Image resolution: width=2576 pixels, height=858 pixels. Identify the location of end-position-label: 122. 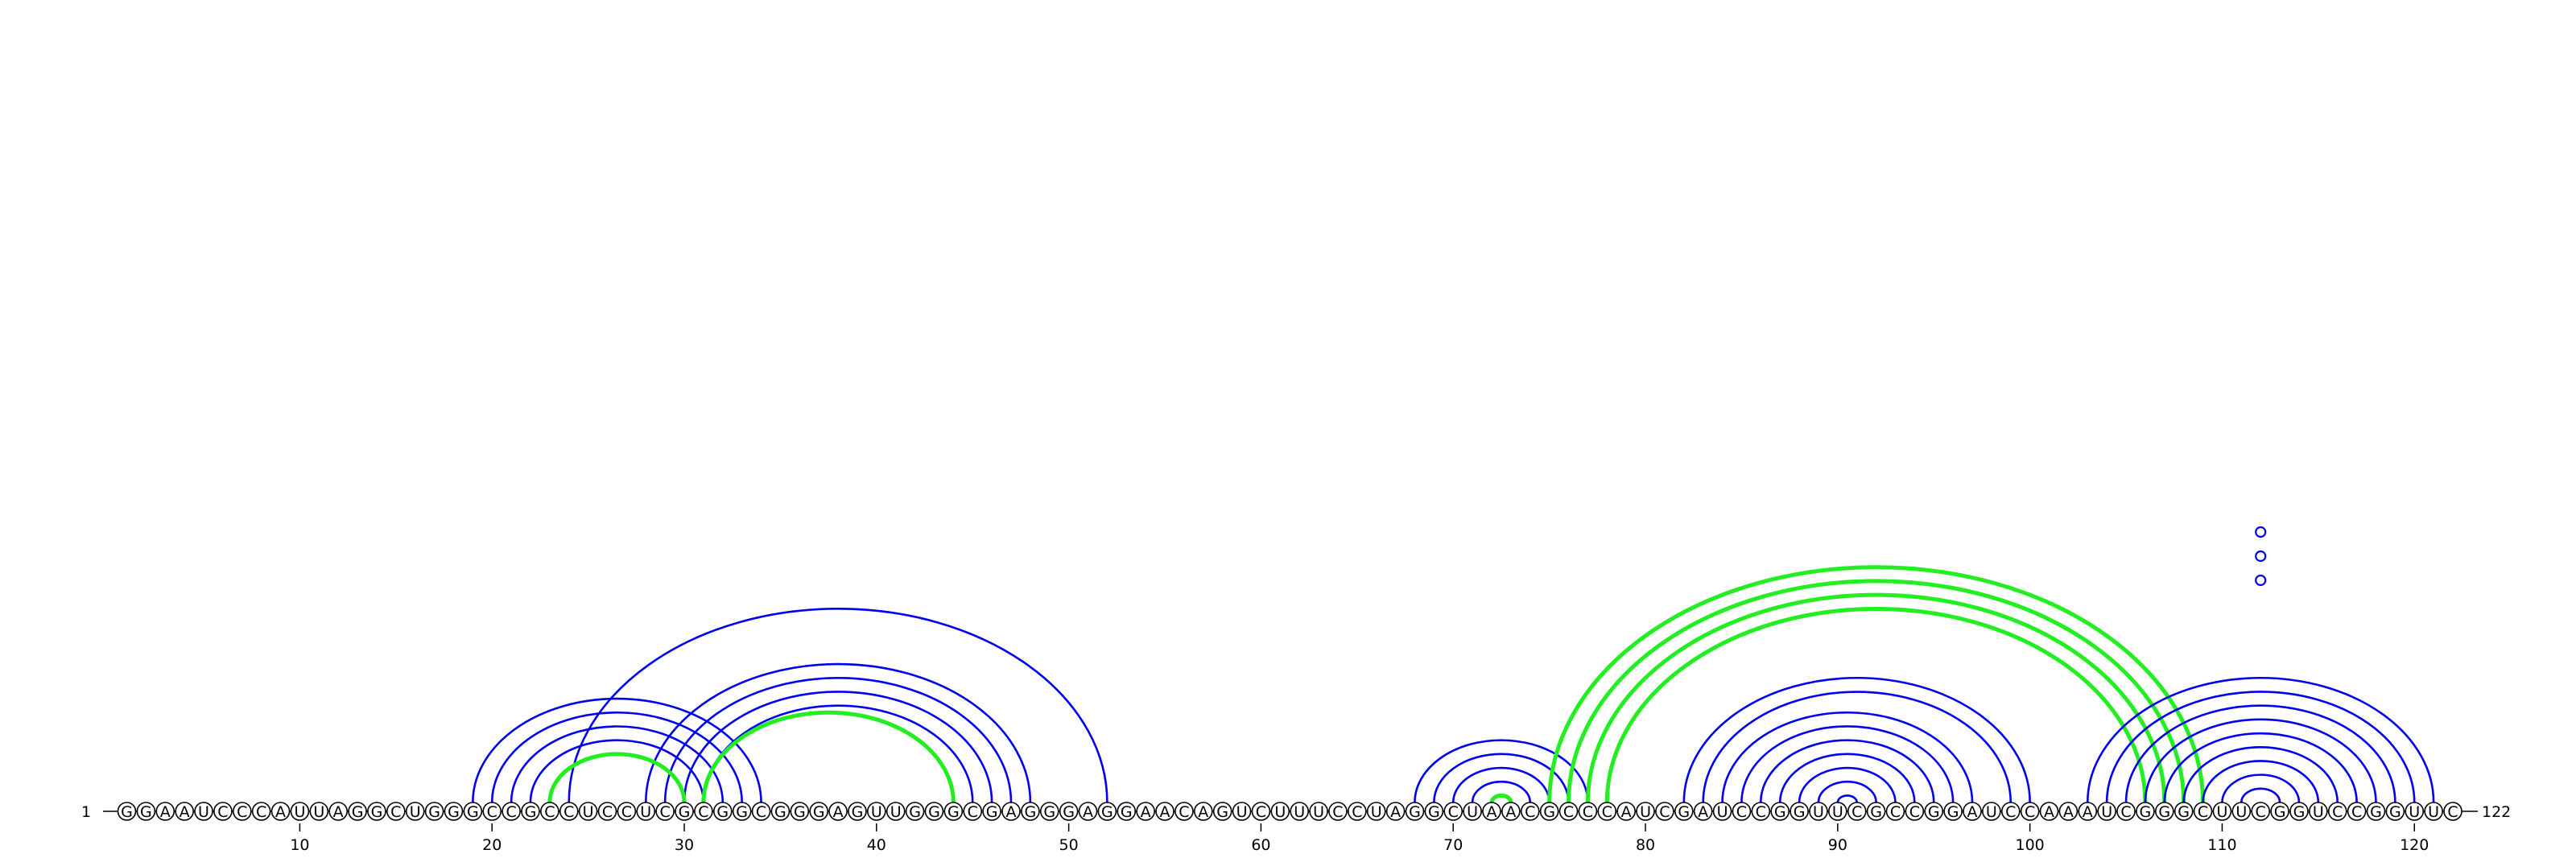
(2496, 812).